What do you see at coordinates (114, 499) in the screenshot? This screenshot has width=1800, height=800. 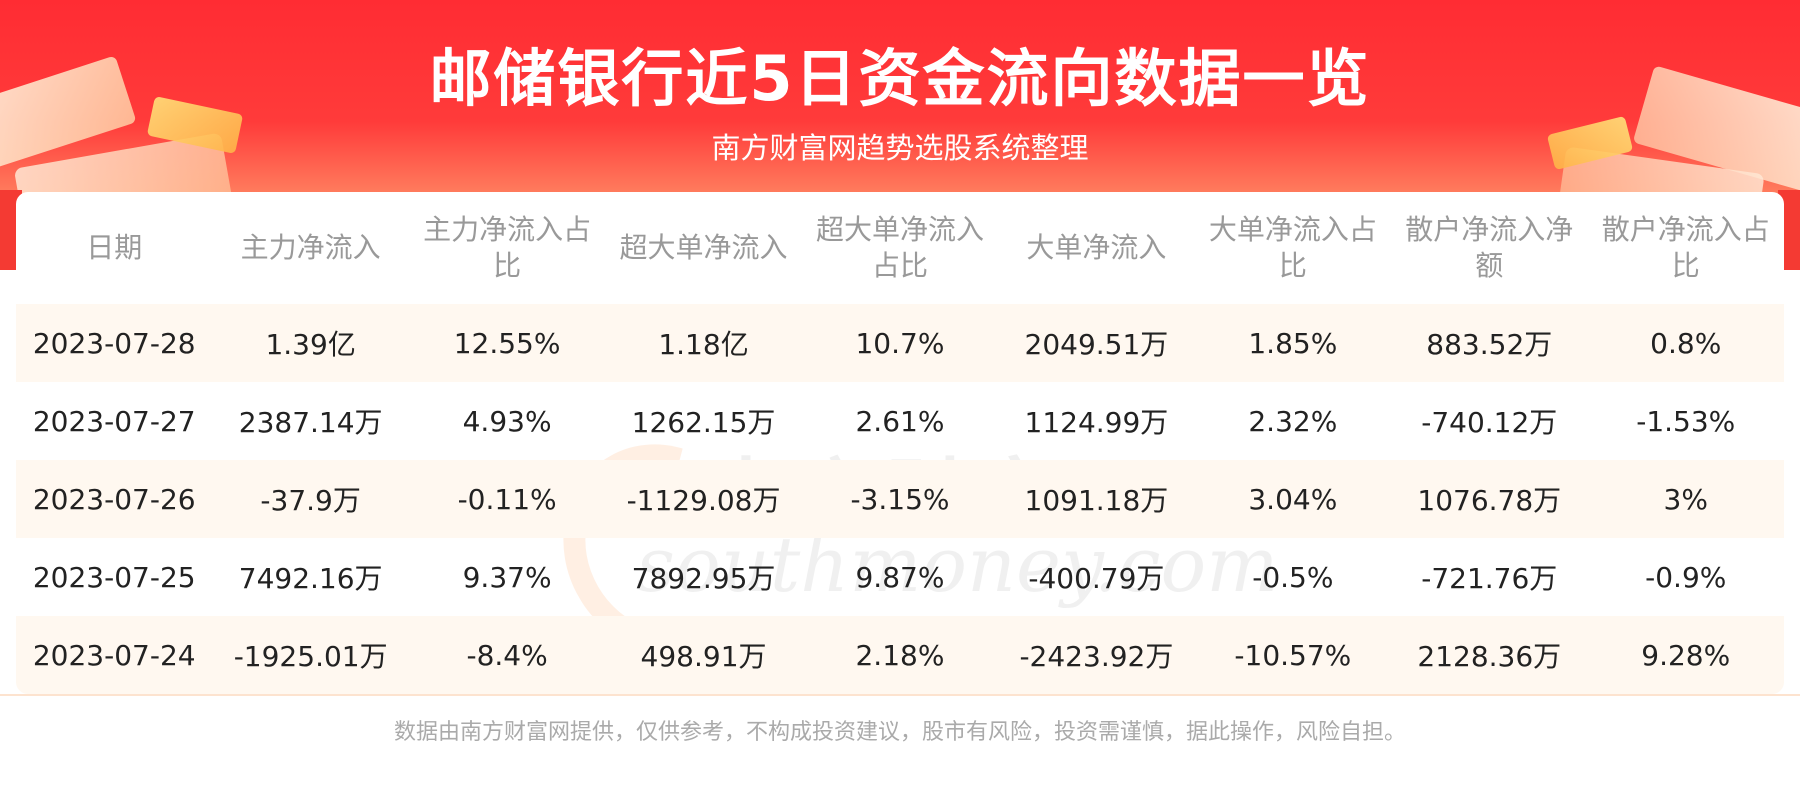 I see `cell-date: 2023-07-26` at bounding box center [114, 499].